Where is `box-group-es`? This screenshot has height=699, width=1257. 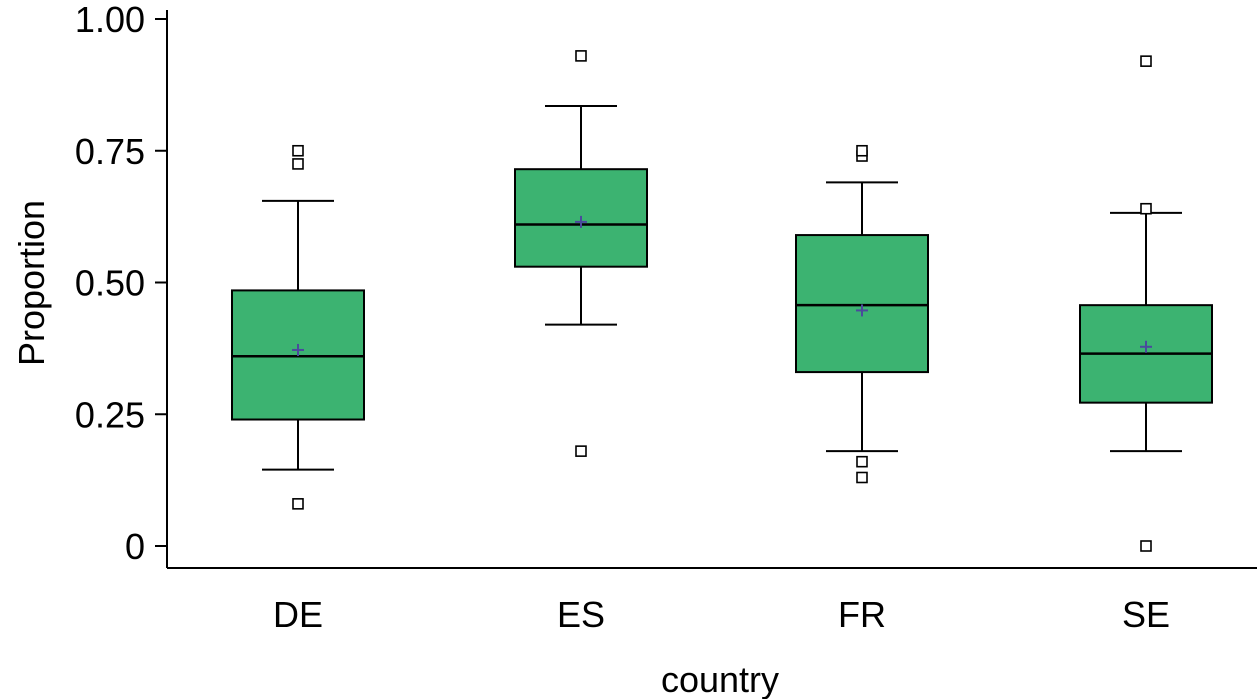 box-group-es is located at coordinates (581, 253).